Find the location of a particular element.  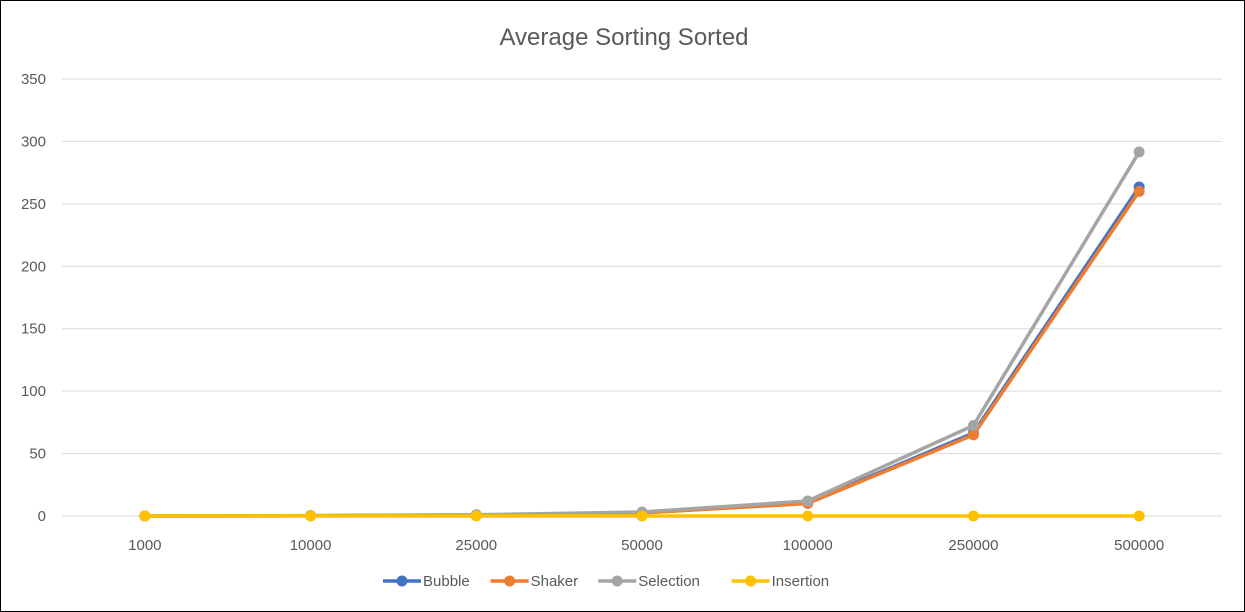

legend-item-selection: Selection is located at coordinates (649, 581).